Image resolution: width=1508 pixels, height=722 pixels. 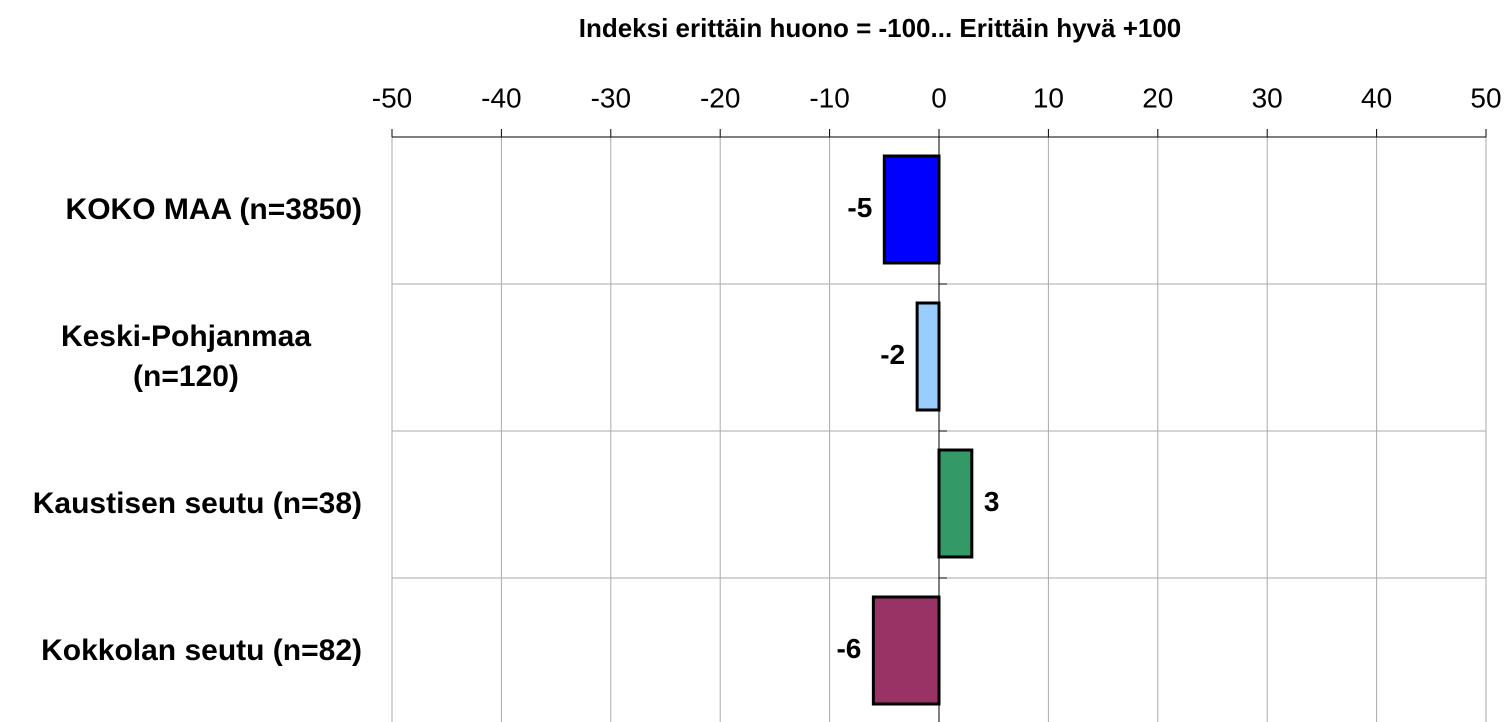 I want to click on x-tick-label: -50, so click(x=392, y=97).